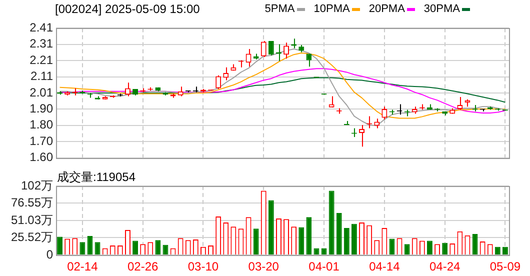 The height and width of the screenshot is (276, 530). What do you see at coordinates (384, 267) in the screenshot?
I see `x-tick-label: 04-14` at bounding box center [384, 267].